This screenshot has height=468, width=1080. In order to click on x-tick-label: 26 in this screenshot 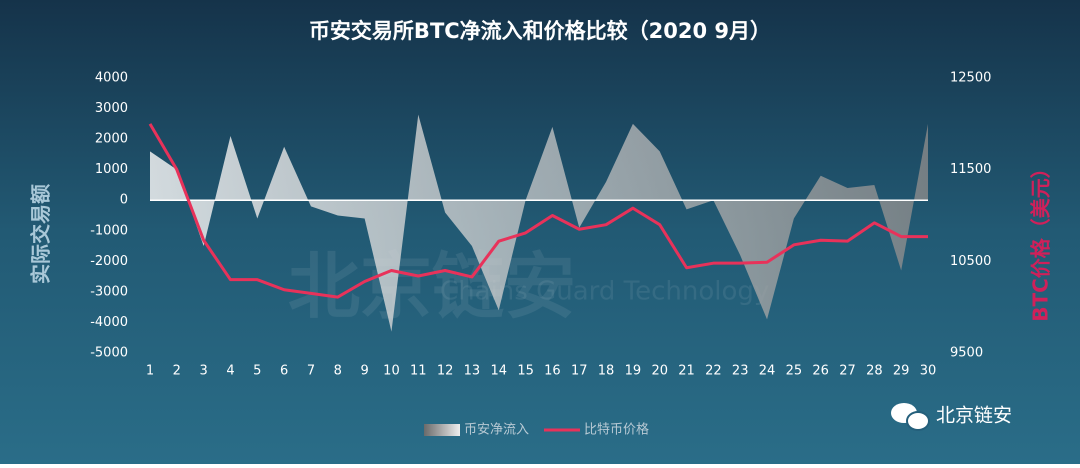, I will do `click(820, 371)`.